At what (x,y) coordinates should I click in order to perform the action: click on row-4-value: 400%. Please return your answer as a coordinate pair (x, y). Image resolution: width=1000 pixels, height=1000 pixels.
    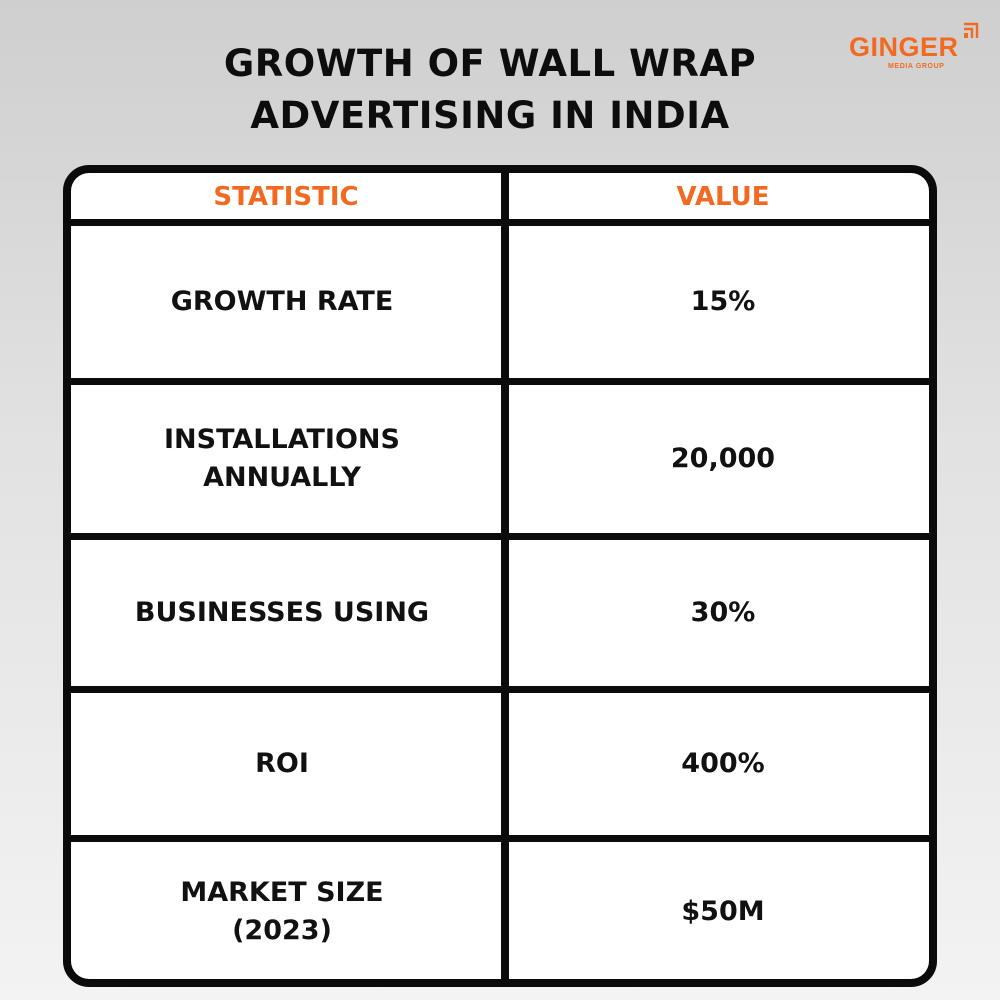
    Looking at the image, I should click on (719, 764).